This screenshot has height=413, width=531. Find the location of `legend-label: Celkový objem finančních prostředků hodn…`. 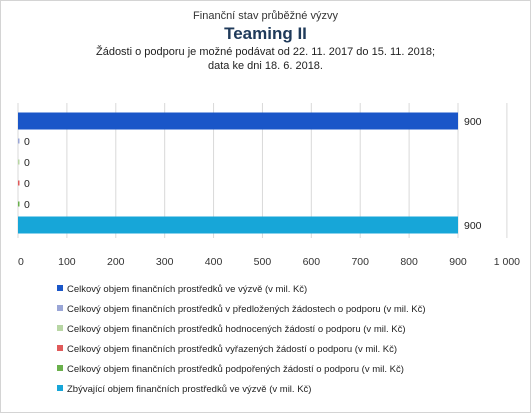

legend-label: Celkový objem finančních prostředků hodn… is located at coordinates (236, 329).